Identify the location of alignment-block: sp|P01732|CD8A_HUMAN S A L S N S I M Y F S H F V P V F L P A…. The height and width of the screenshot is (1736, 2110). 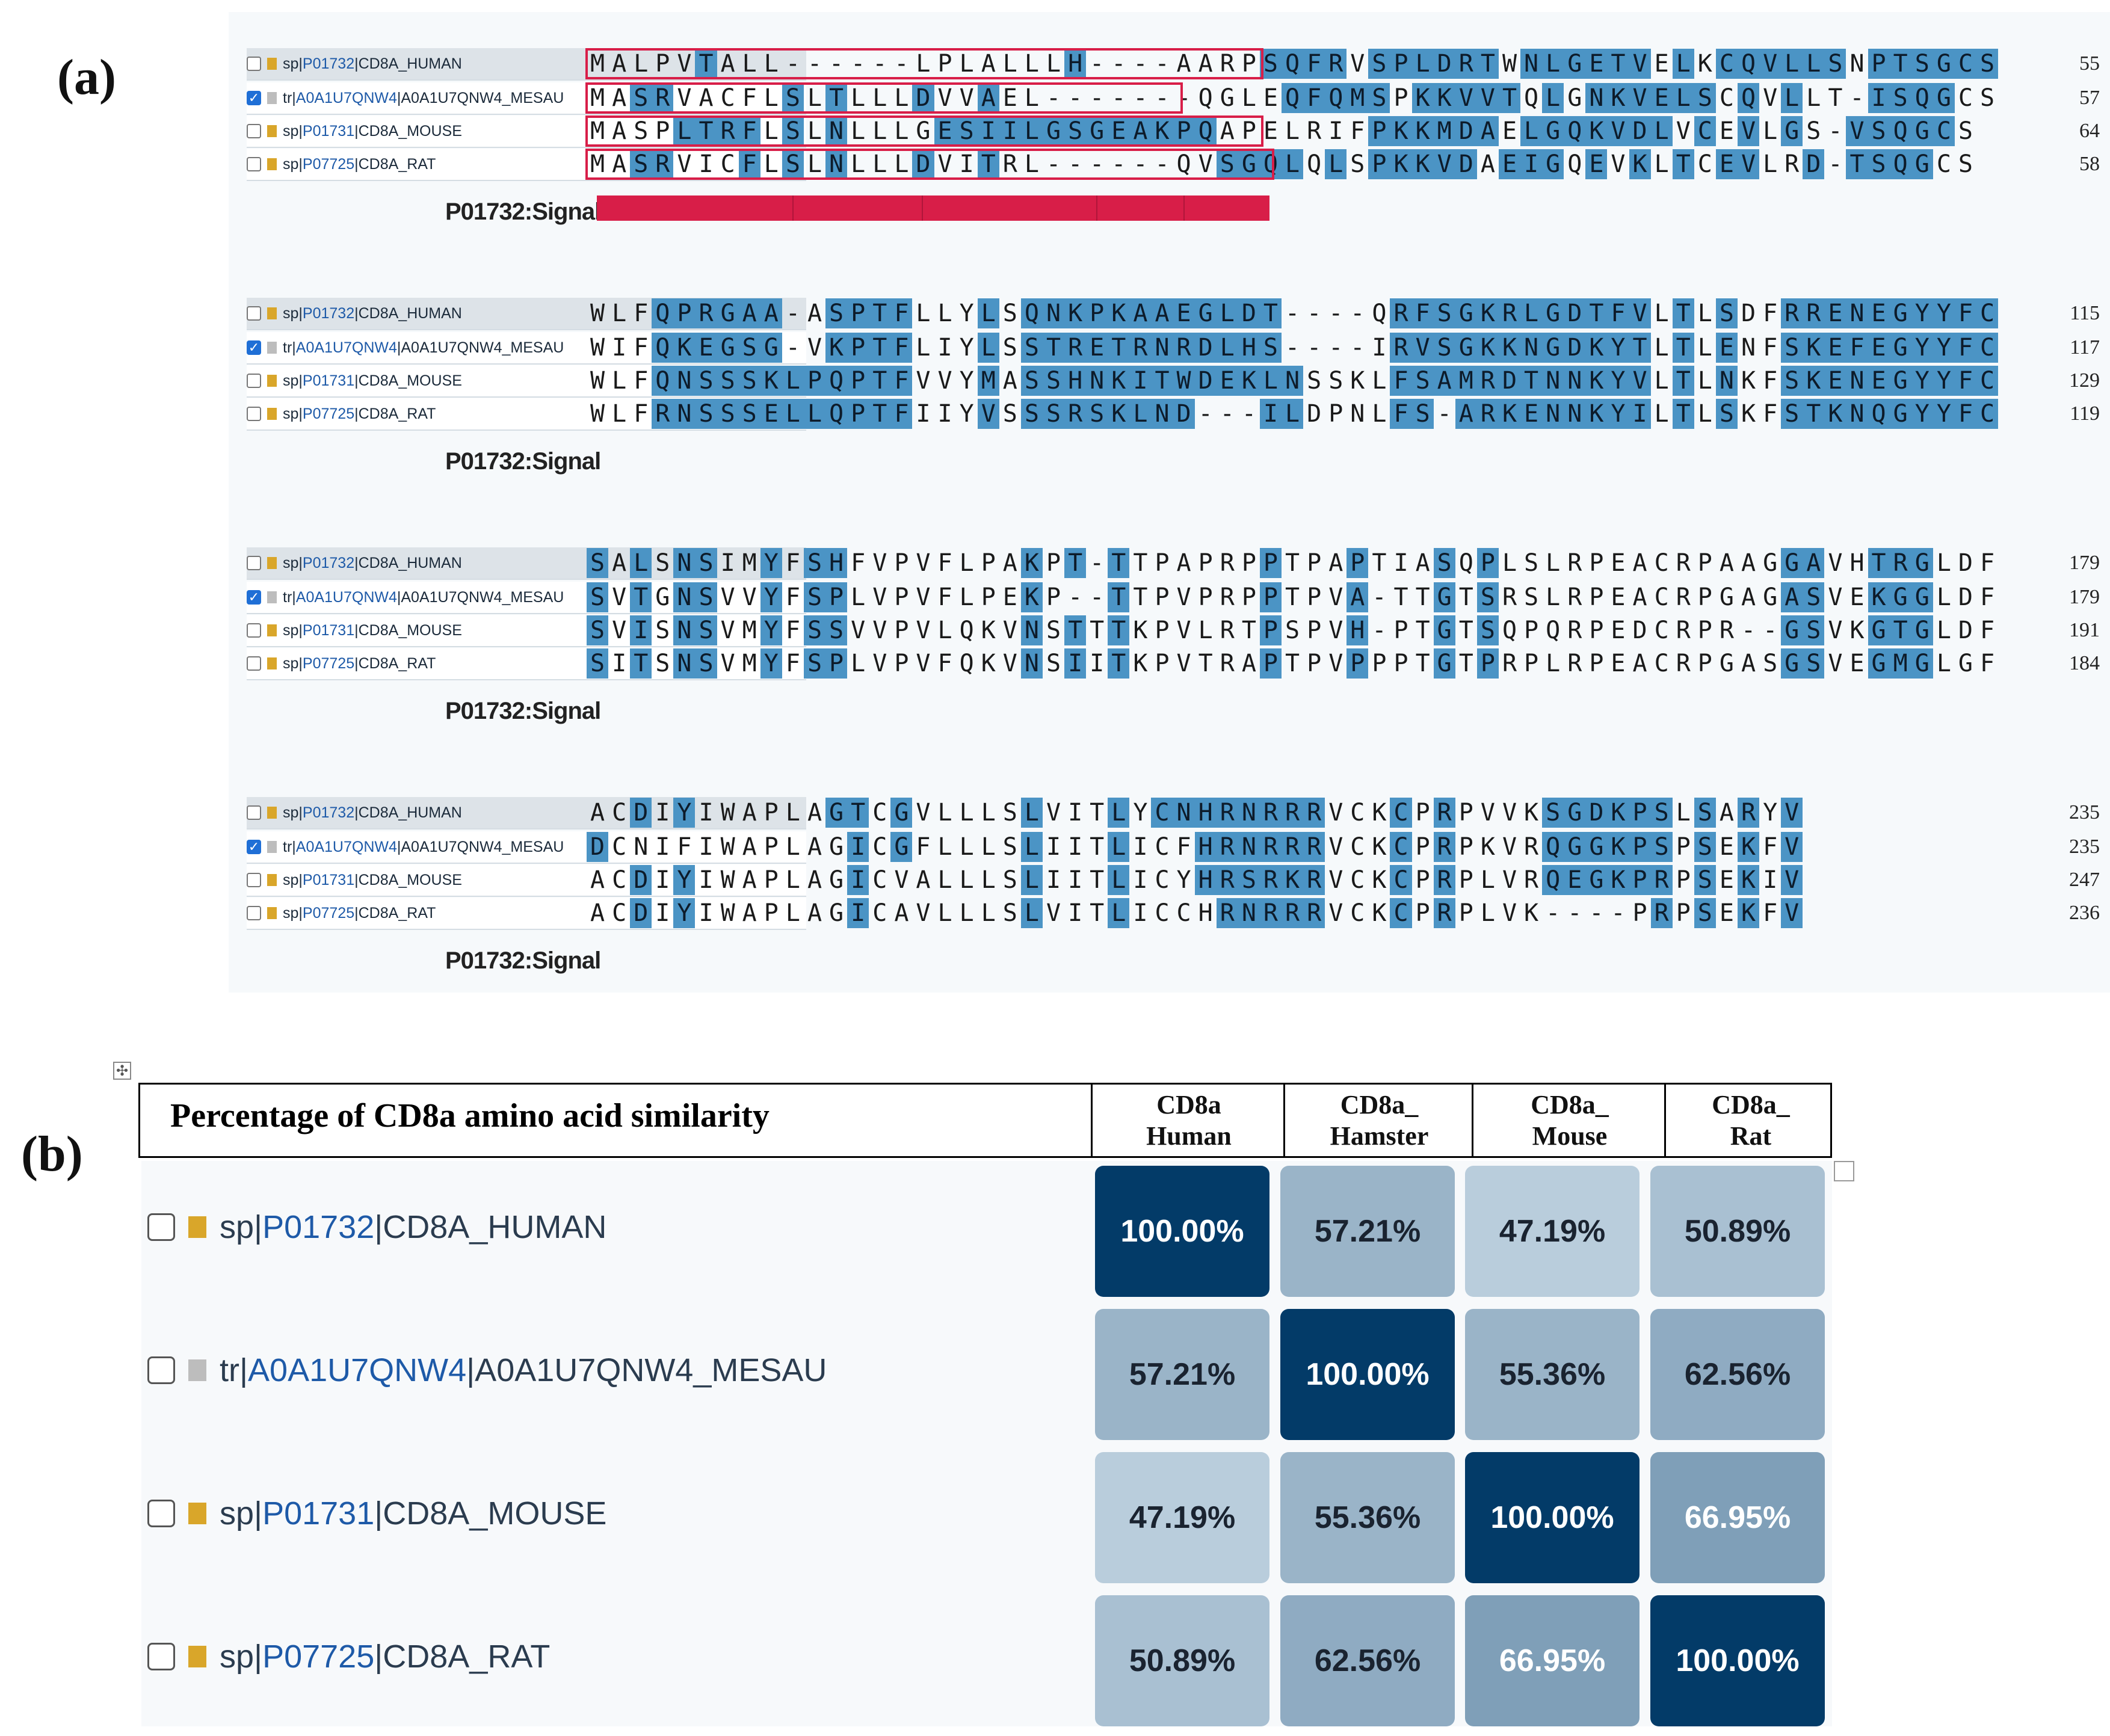
(1169, 637).